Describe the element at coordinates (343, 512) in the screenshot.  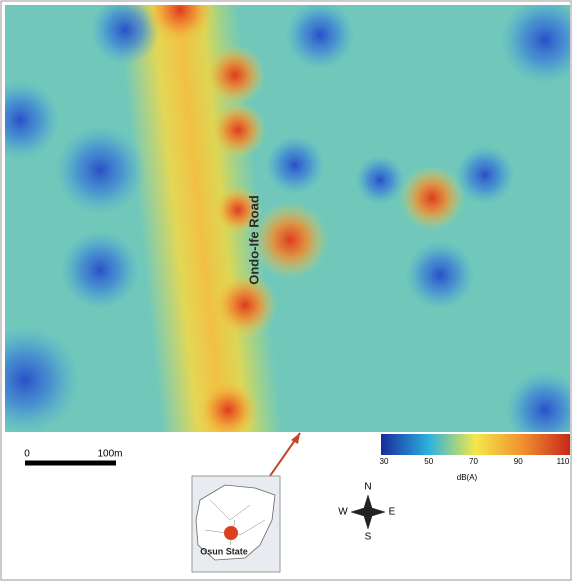
I see `compass-west: W` at that location.